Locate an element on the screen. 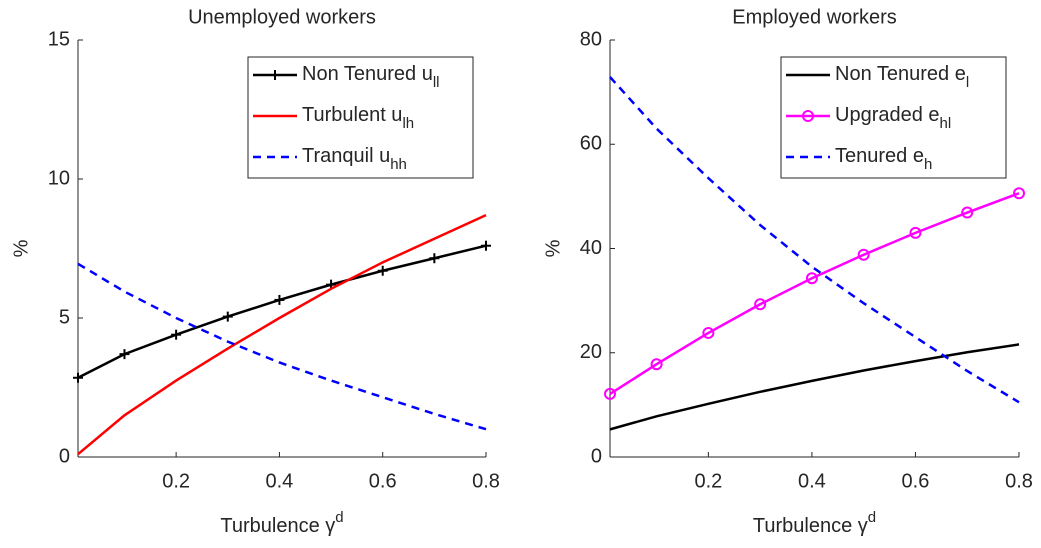 The image size is (1041, 548). chart-title: Employed workers is located at coordinates (814, 17).